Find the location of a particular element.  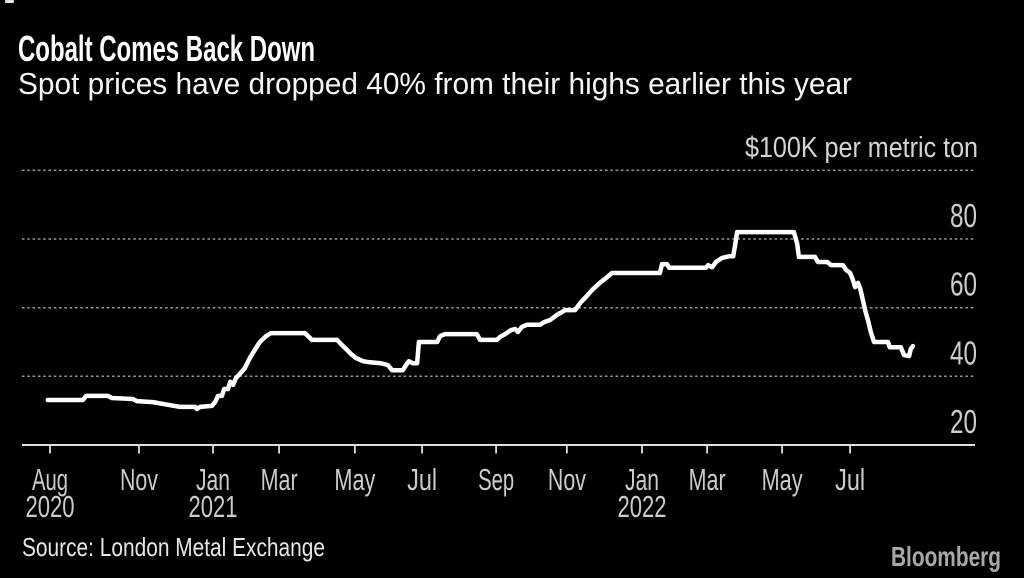

bloomberg-logo: Bloomberg is located at coordinates (946, 556).